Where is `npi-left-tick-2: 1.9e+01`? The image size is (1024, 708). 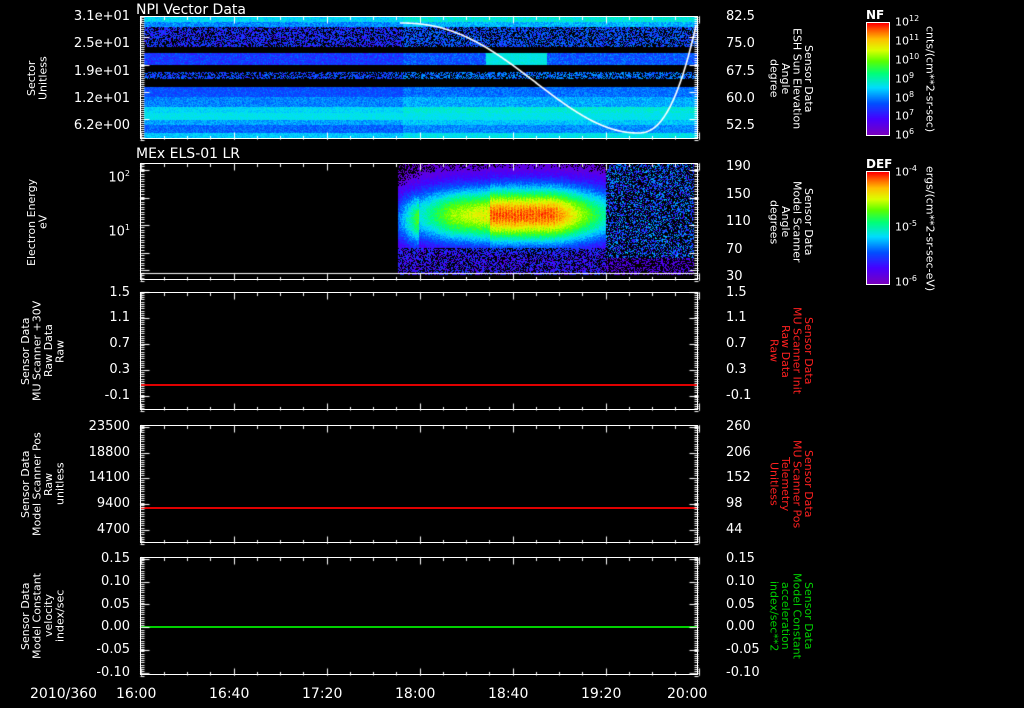 npi-left-tick-2: 1.9e+01 is located at coordinates (101, 71).